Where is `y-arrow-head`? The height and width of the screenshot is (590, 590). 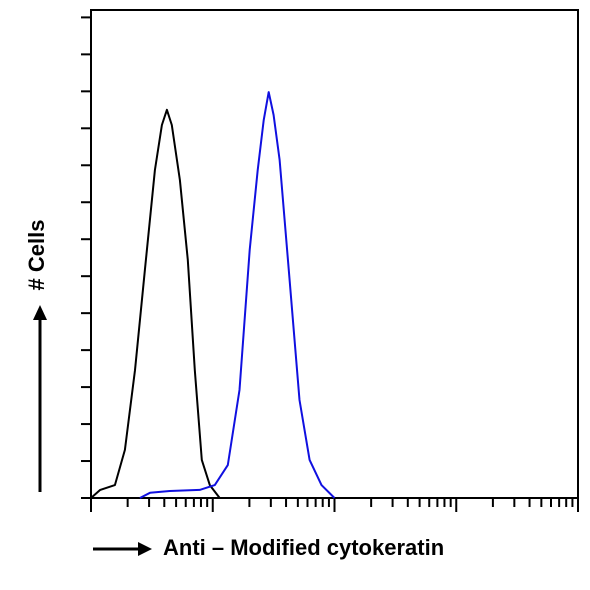
y-arrow-head is located at coordinates (40, 312).